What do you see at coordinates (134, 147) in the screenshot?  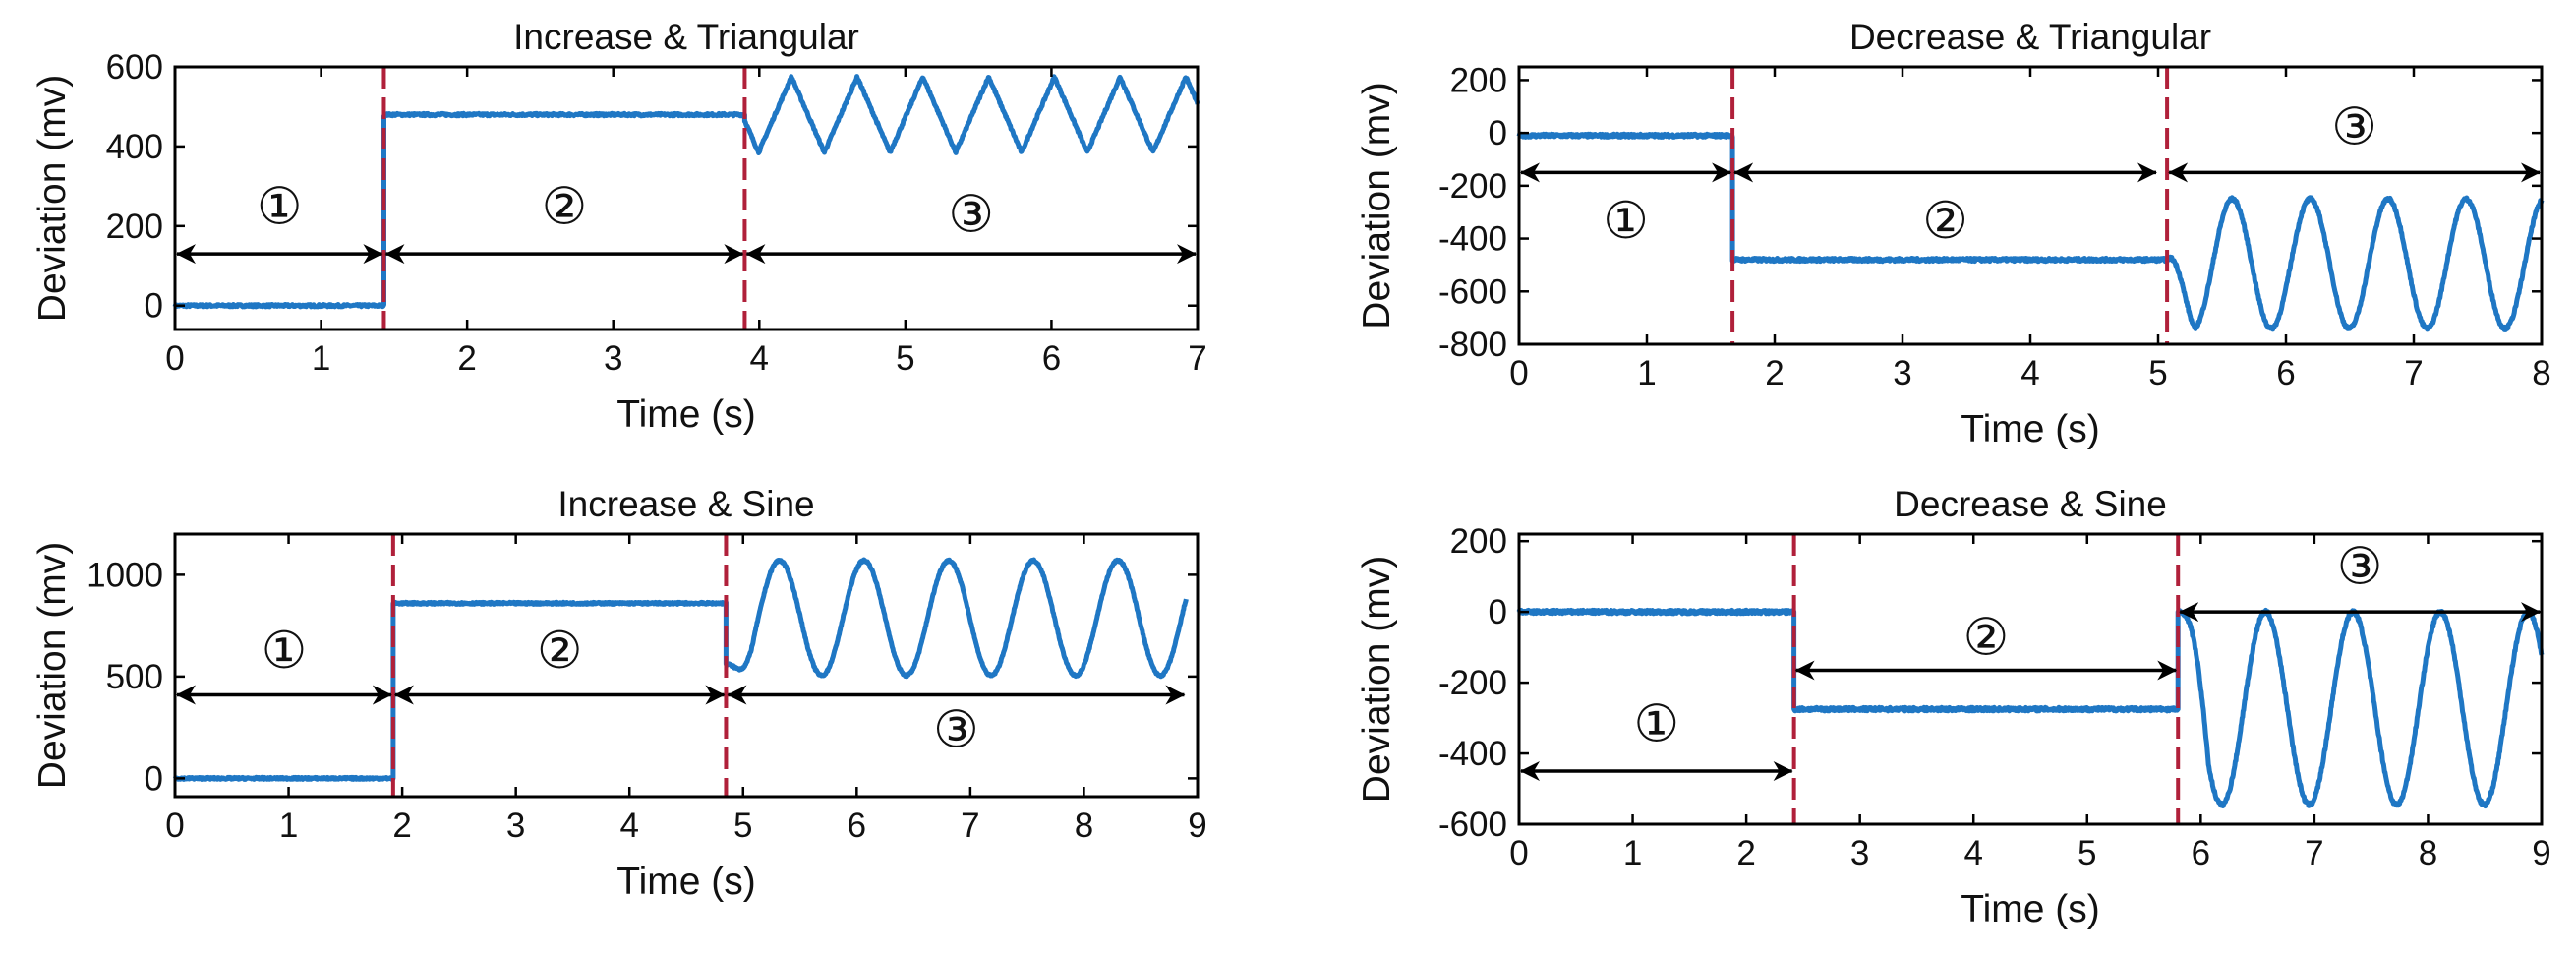 I see `y-tick-label: 400` at bounding box center [134, 147].